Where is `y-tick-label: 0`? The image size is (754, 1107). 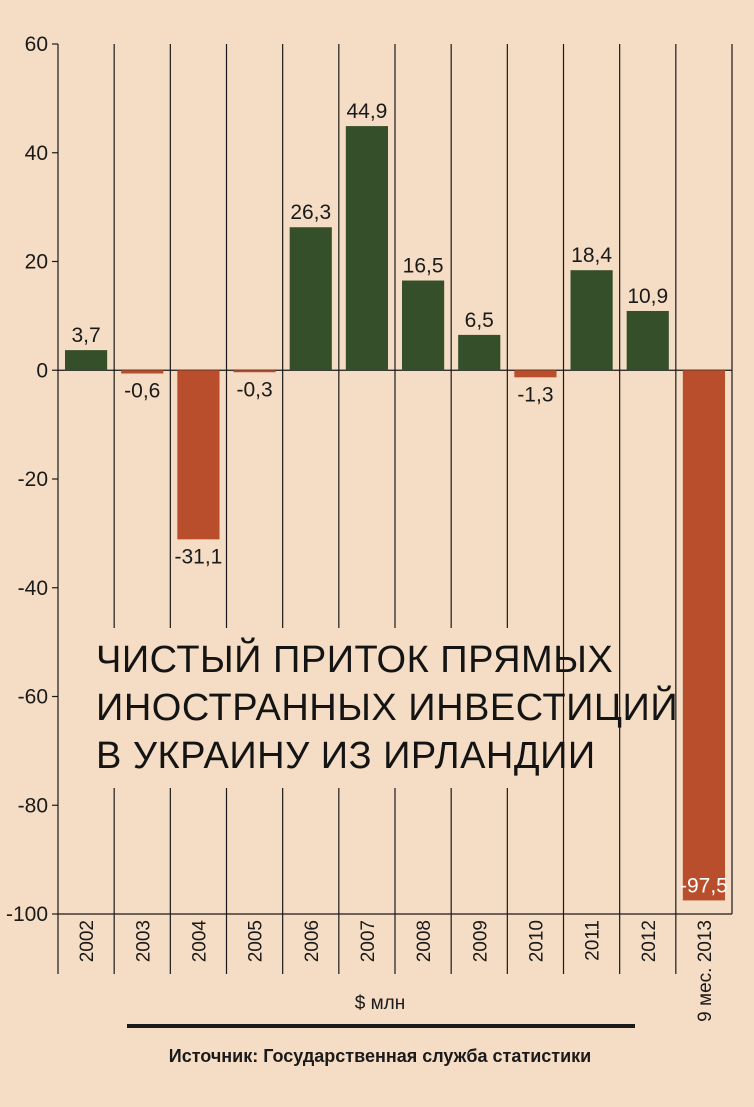 y-tick-label: 0 is located at coordinates (42, 370).